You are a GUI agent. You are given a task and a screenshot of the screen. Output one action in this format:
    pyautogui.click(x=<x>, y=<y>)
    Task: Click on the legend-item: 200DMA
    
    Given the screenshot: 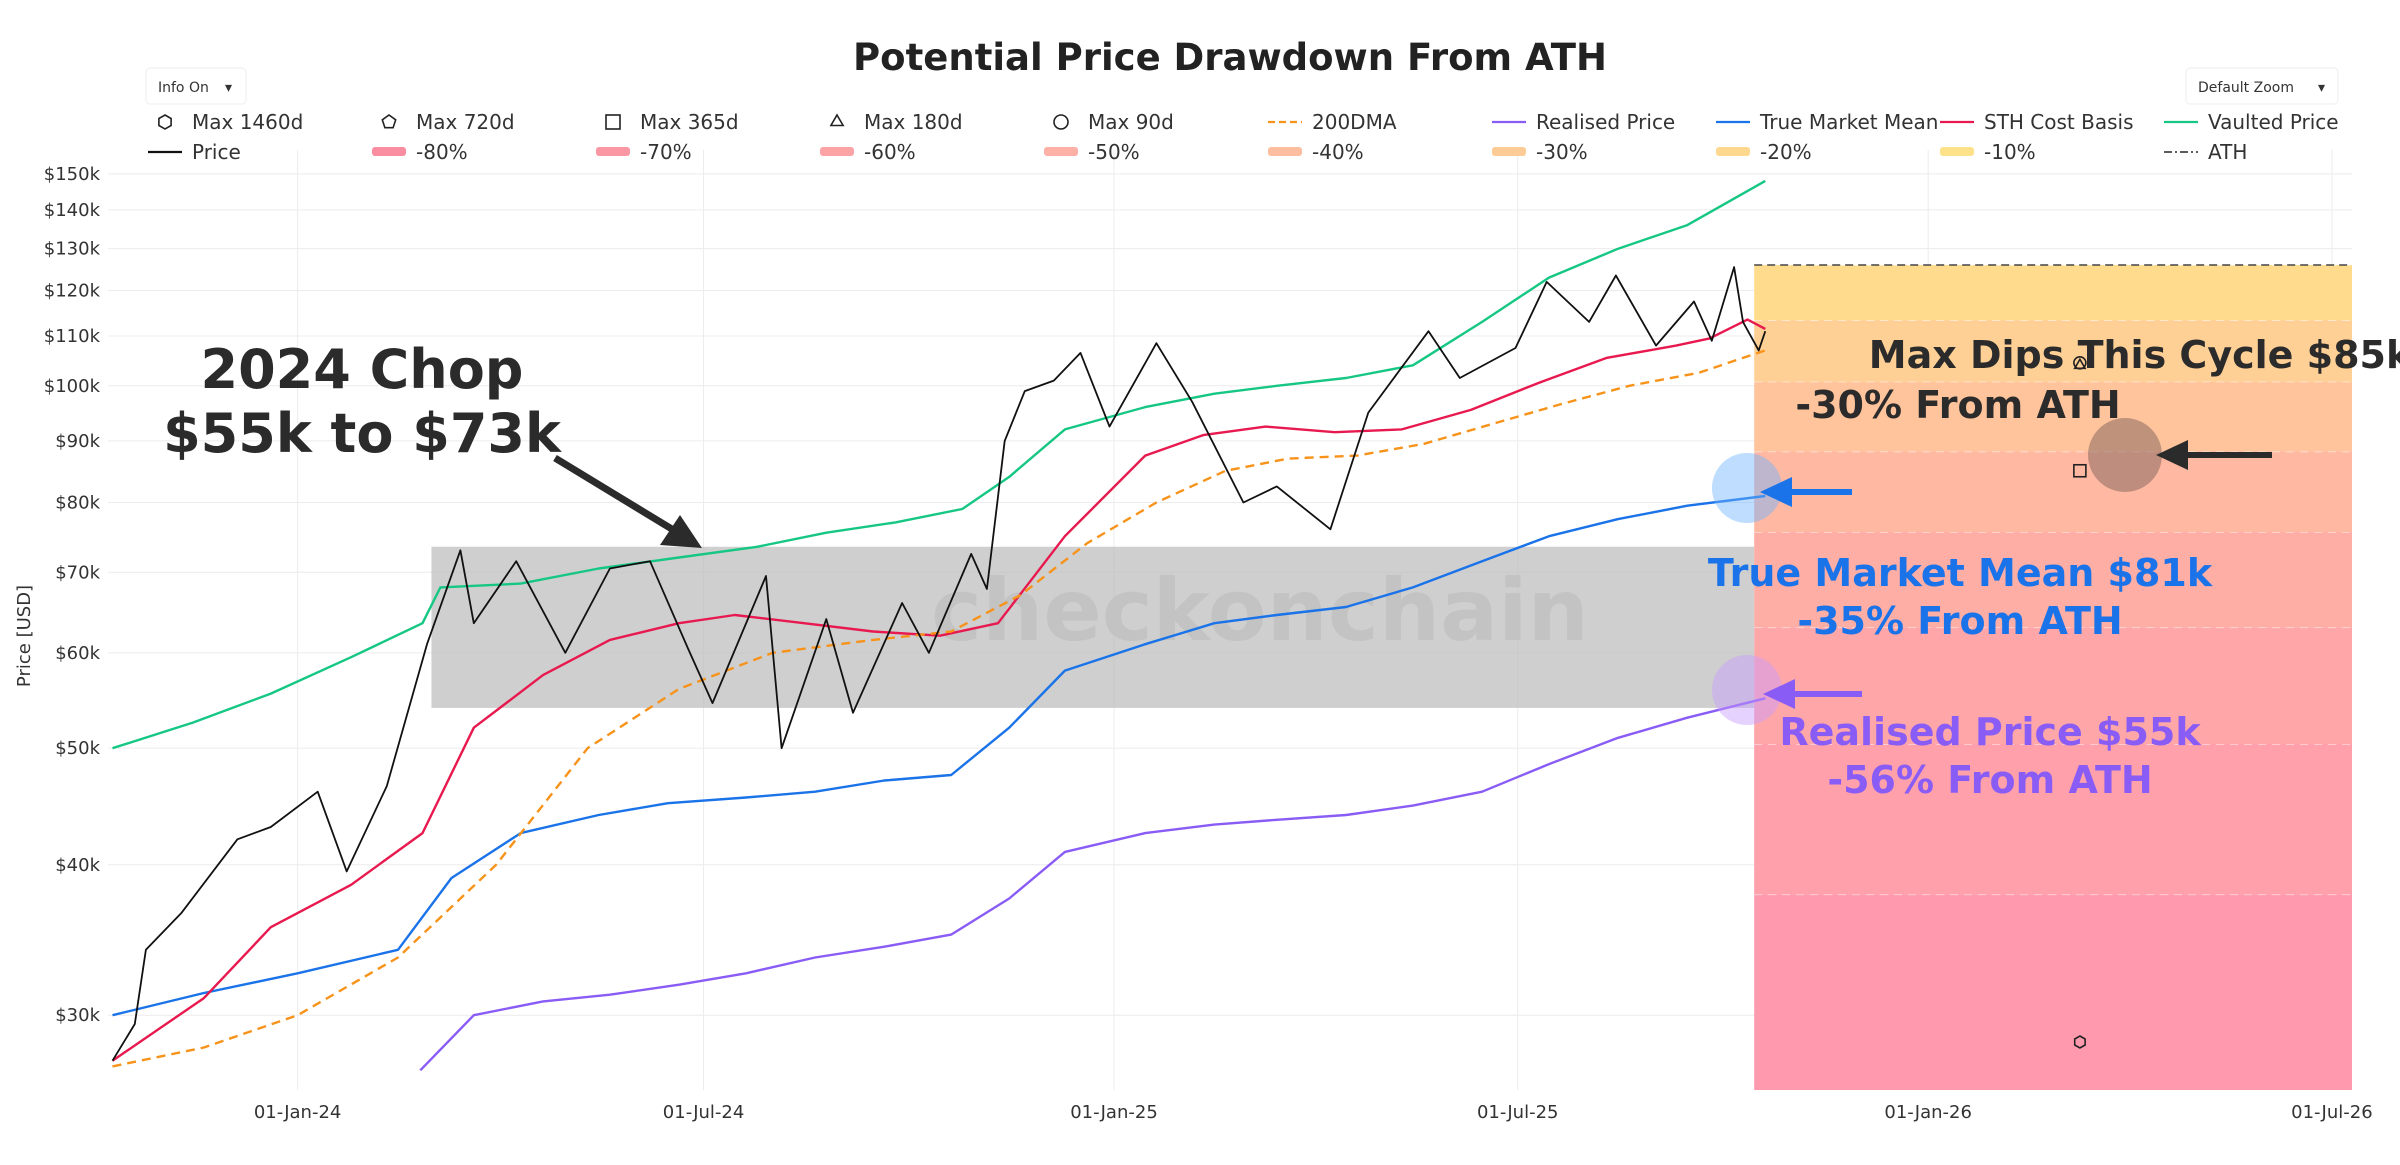 What is the action you would take?
    pyautogui.click(x=1332, y=122)
    